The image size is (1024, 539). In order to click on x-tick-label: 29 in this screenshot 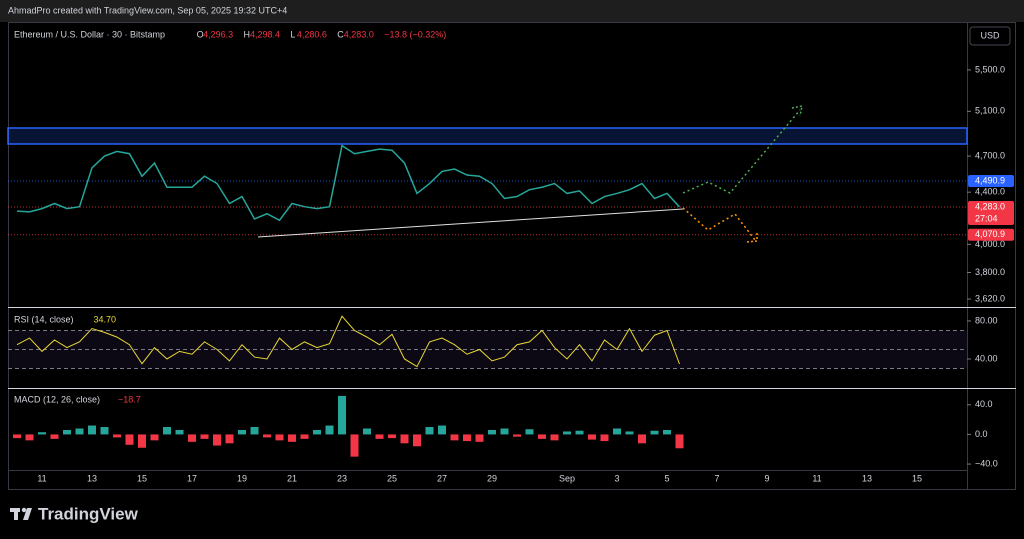, I will do `click(492, 478)`.